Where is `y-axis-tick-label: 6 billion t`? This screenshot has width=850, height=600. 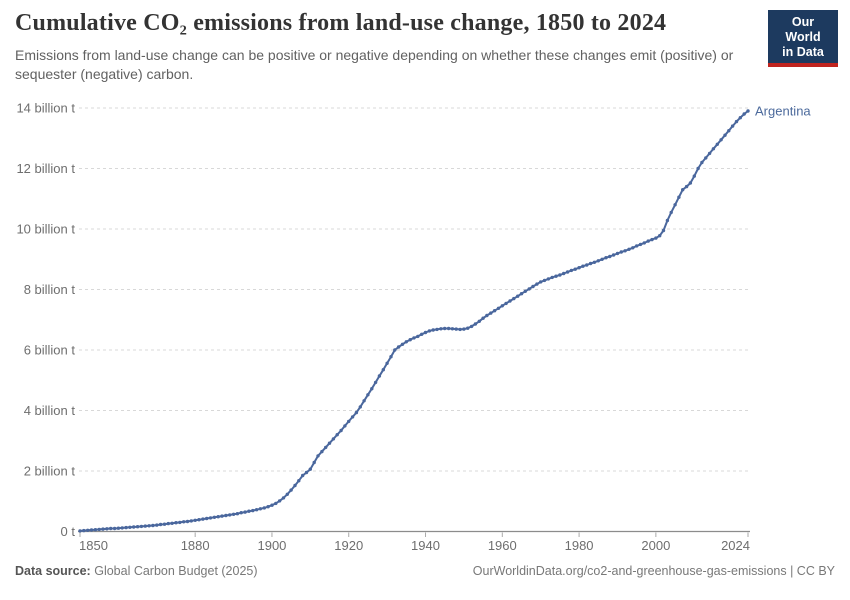 y-axis-tick-label: 6 billion t is located at coordinates (50, 350).